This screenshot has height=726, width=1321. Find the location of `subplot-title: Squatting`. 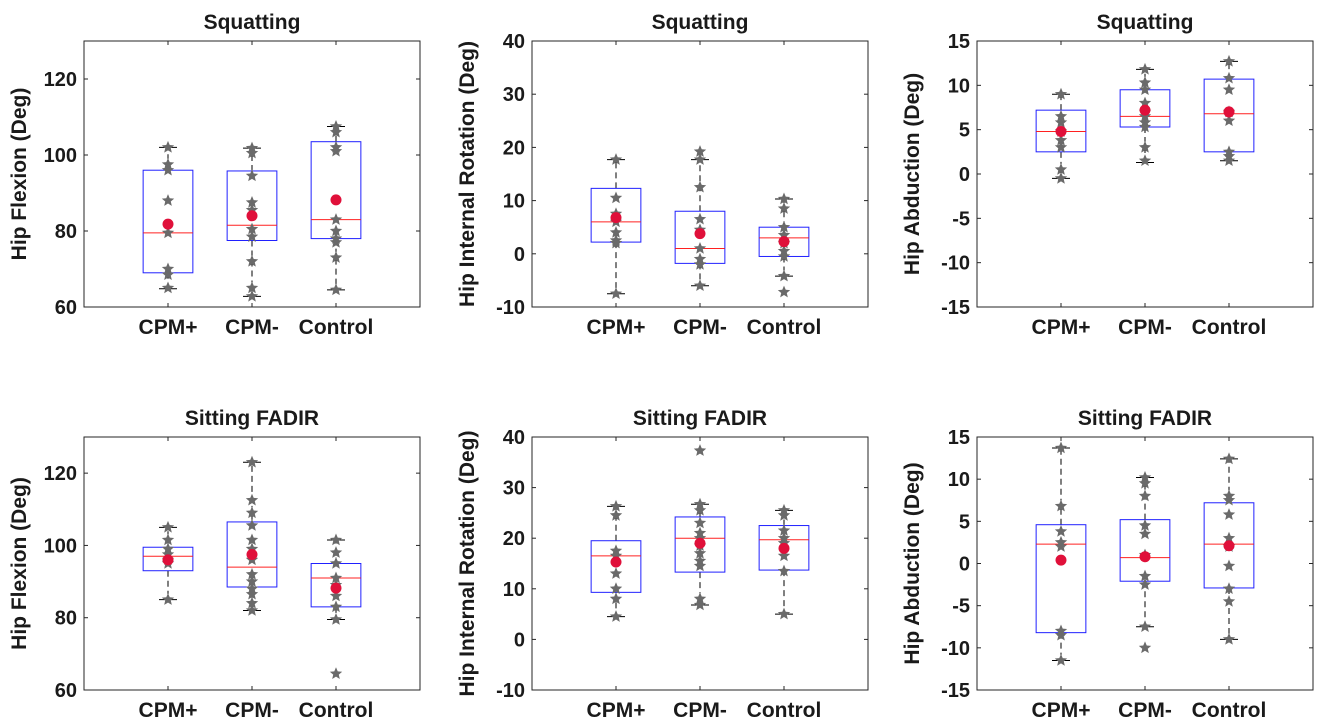

subplot-title: Squatting is located at coordinates (1145, 22).